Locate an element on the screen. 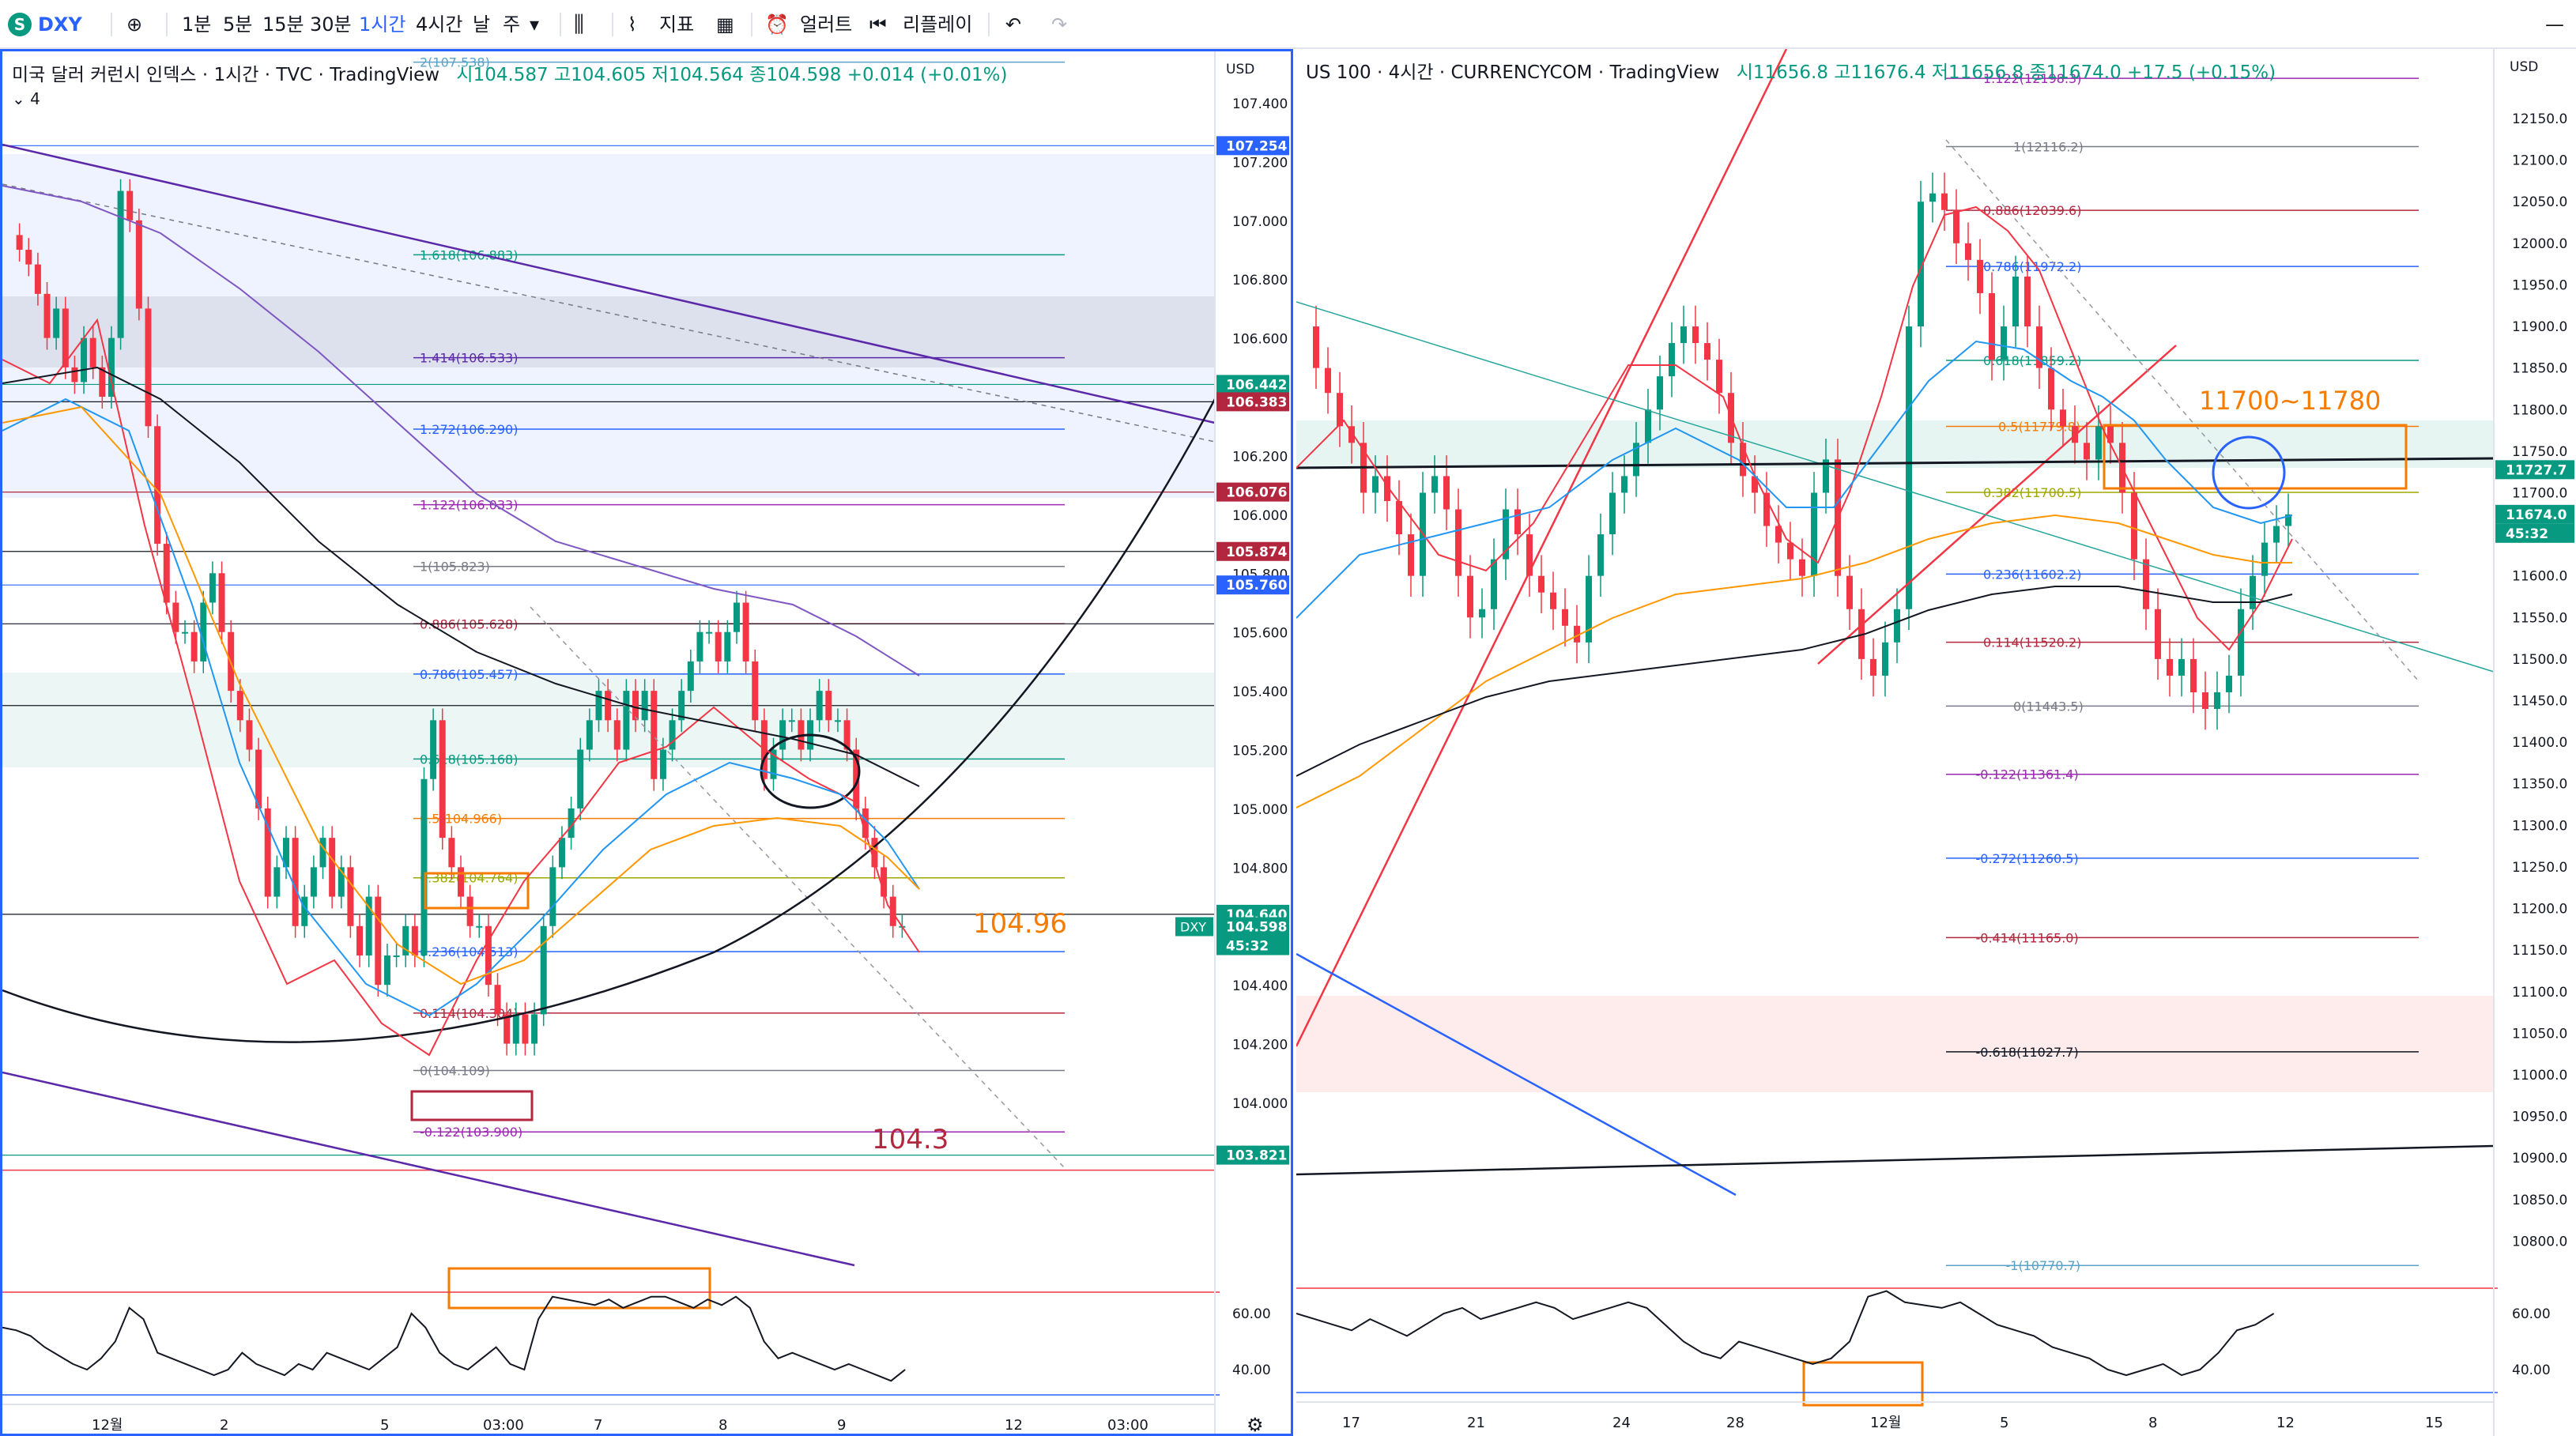  minimize-icon: — is located at coordinates (2554, 24).